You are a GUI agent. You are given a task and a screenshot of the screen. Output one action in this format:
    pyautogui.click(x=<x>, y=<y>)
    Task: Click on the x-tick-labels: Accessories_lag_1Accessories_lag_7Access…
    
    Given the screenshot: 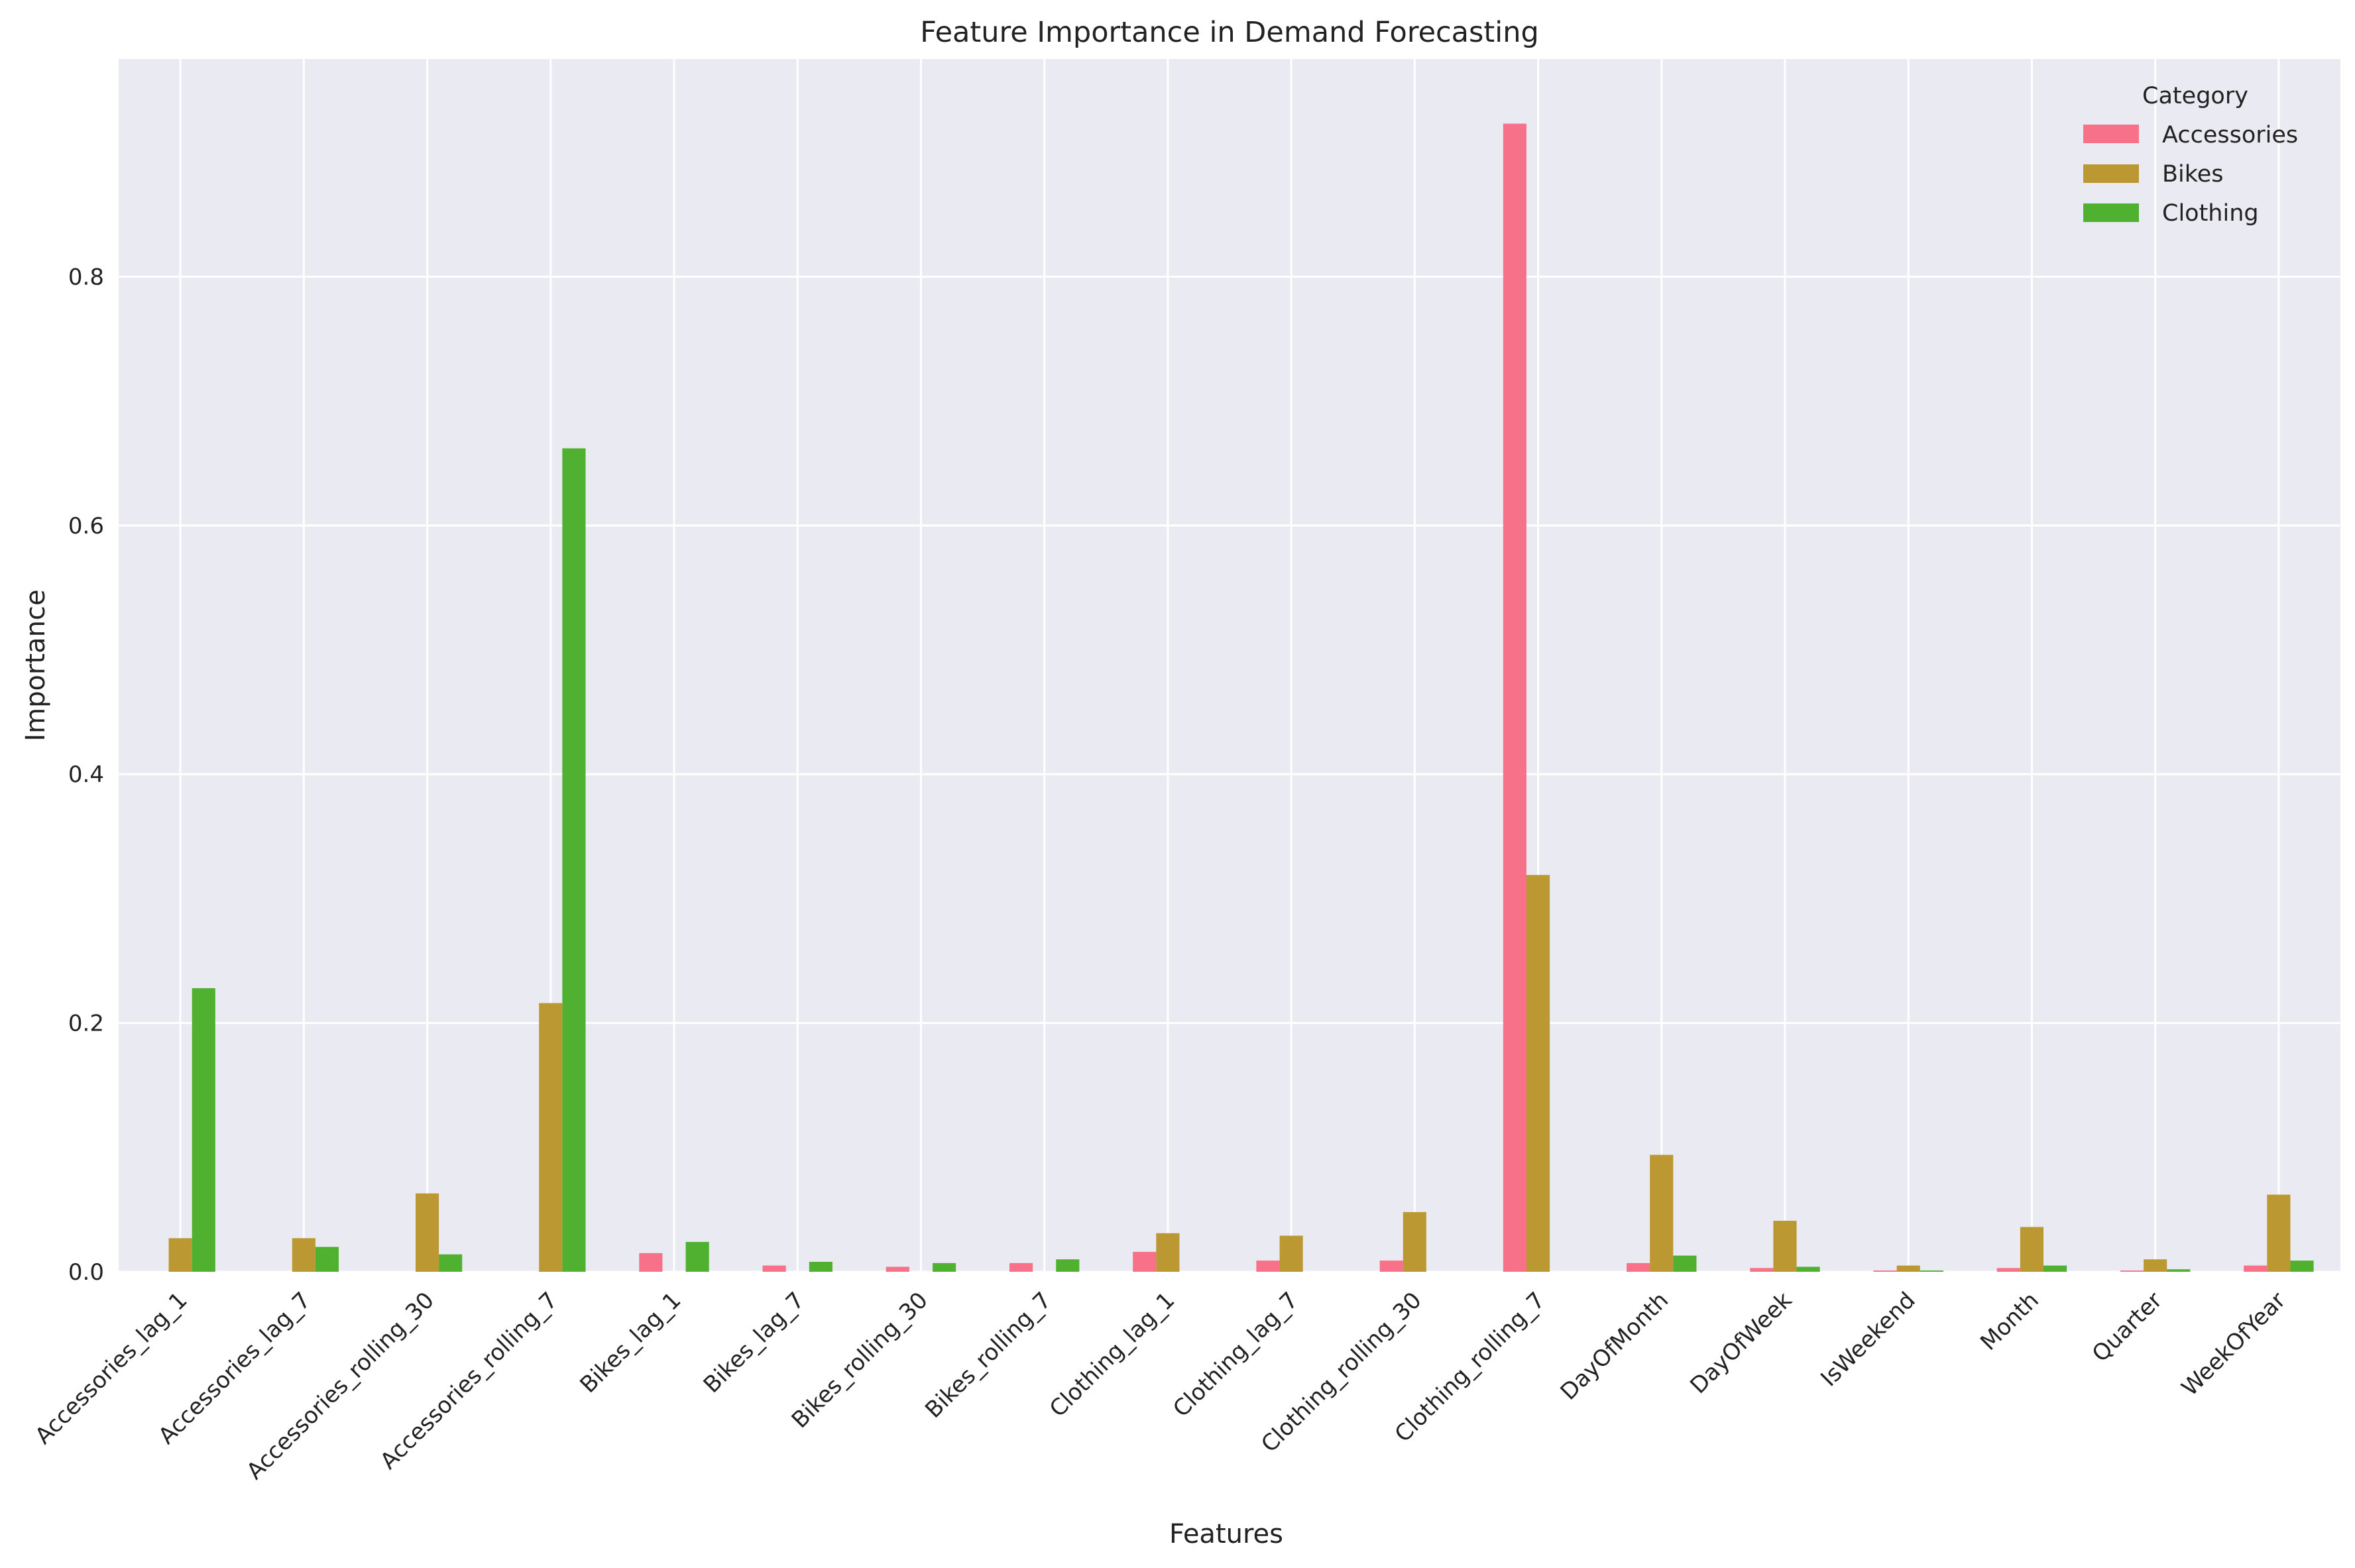 What is the action you would take?
    pyautogui.click(x=1161, y=1386)
    